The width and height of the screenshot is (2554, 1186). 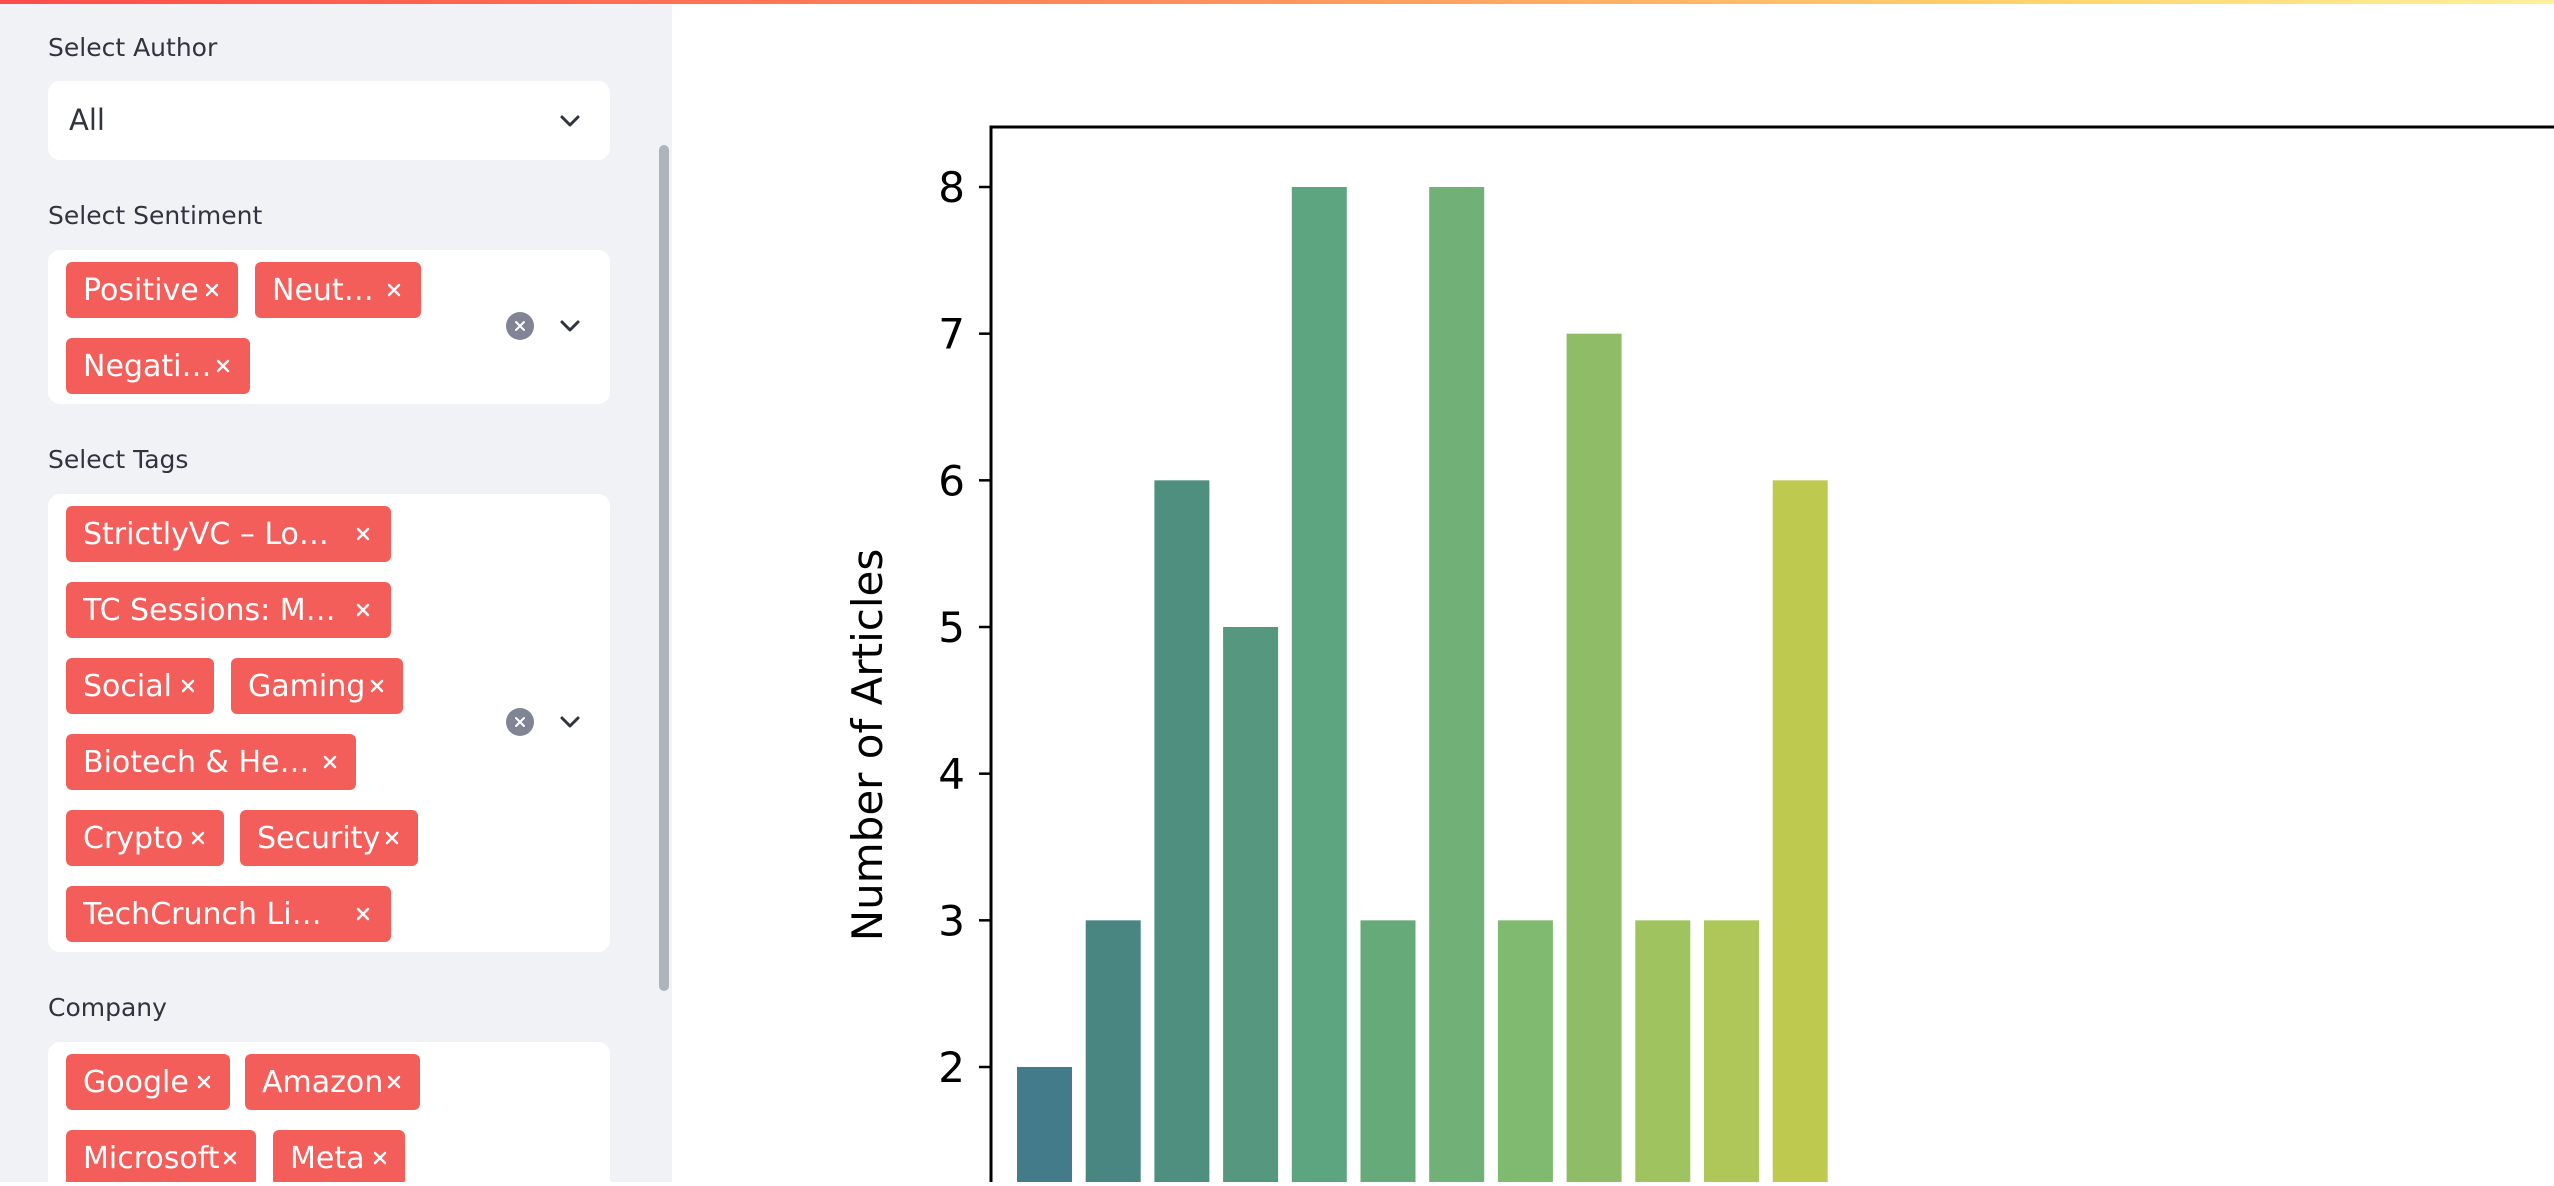 I want to click on company-tag: Microsoft, so click(x=161, y=1156).